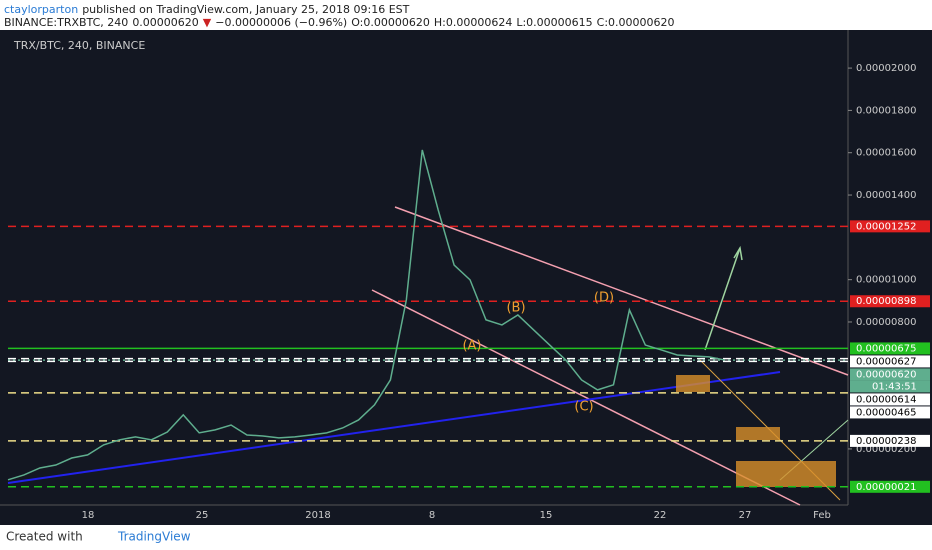  Describe the element at coordinates (432, 515) in the screenshot. I see `x-tick-label: 8` at that location.